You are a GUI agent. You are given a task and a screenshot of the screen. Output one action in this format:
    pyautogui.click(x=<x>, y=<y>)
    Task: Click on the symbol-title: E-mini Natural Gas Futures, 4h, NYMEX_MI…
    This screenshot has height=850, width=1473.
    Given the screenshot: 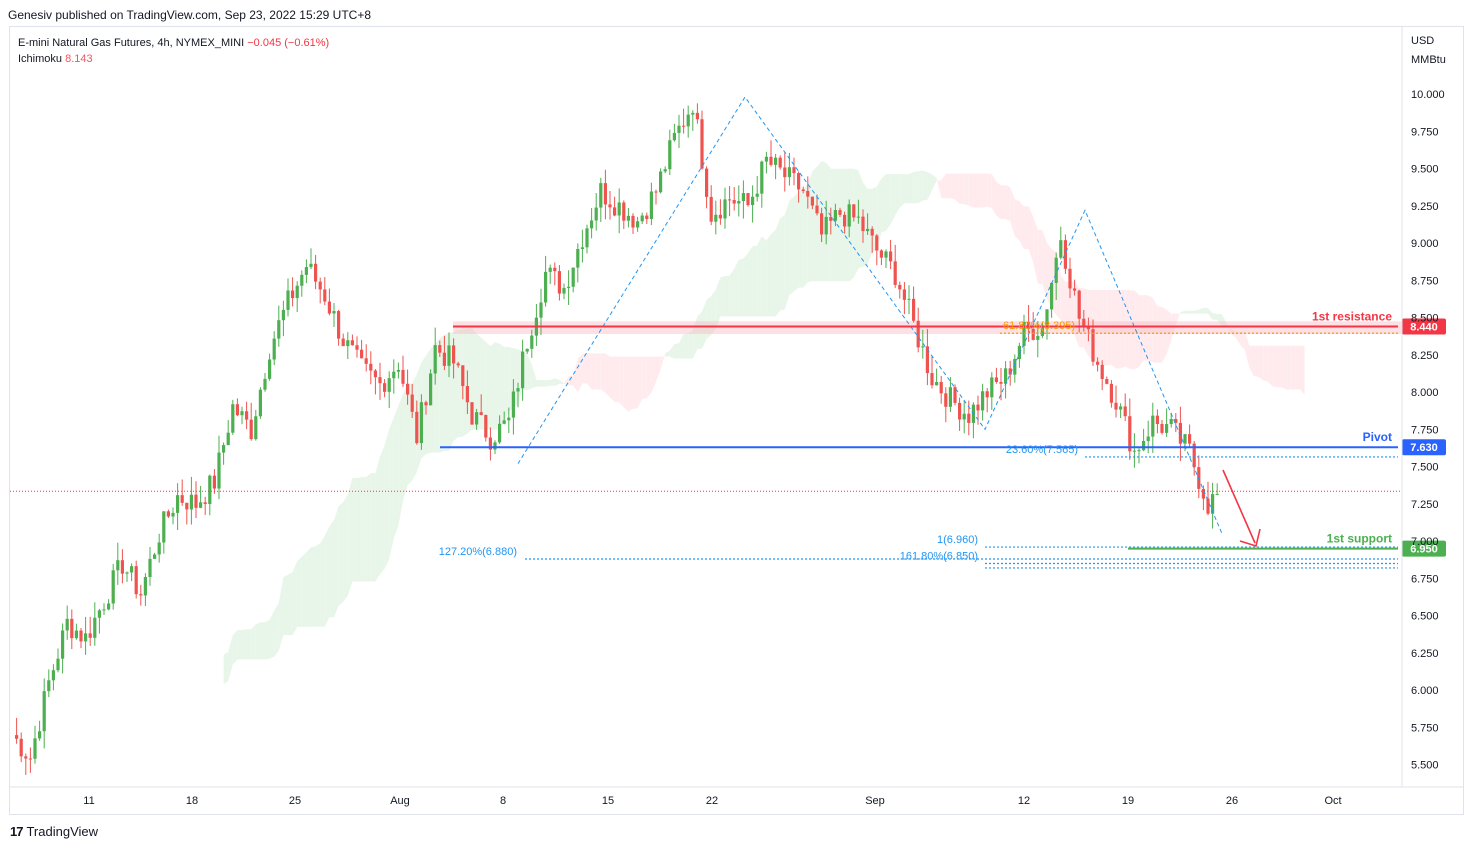 What is the action you would take?
    pyautogui.click(x=131, y=43)
    